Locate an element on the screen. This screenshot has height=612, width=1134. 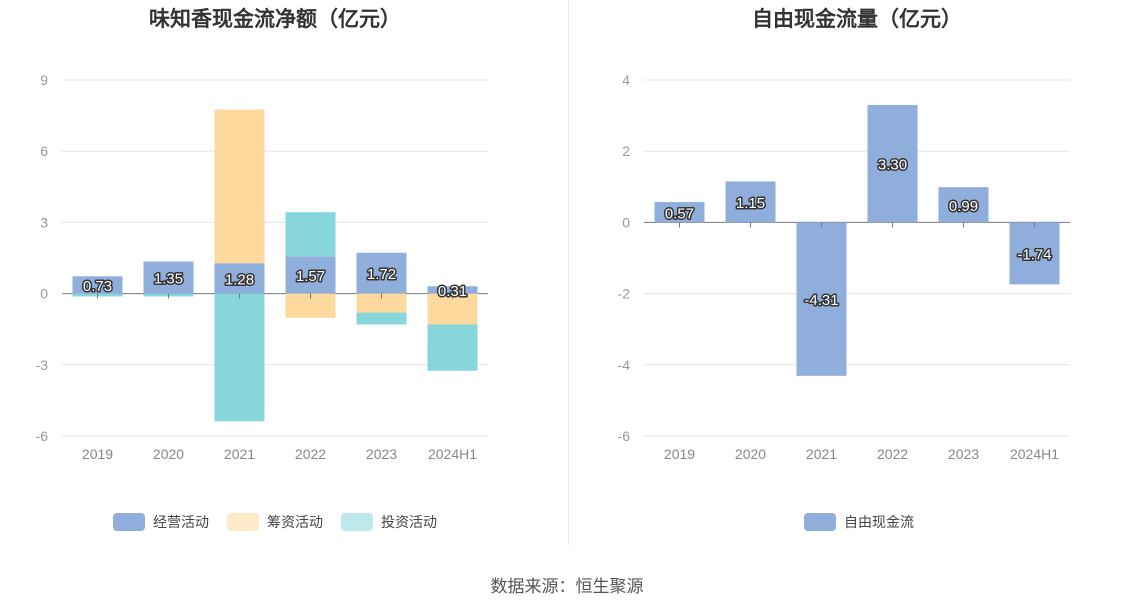
net-y-tick-label: 6 is located at coordinates (44, 151).